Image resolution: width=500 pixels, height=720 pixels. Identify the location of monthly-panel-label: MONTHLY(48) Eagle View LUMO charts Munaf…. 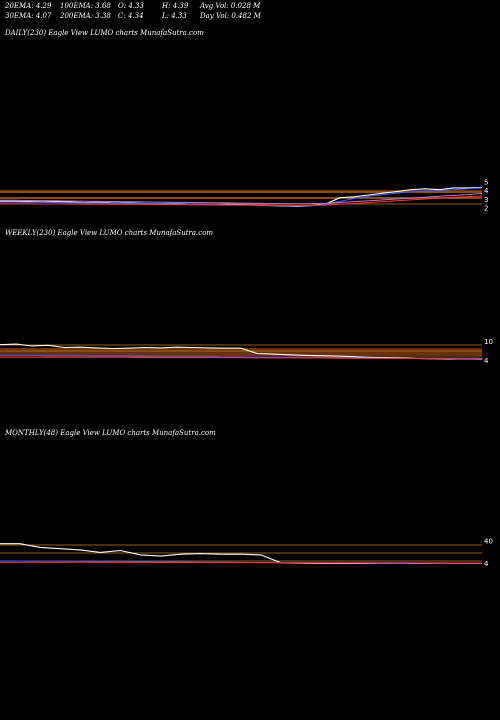
(110, 433).